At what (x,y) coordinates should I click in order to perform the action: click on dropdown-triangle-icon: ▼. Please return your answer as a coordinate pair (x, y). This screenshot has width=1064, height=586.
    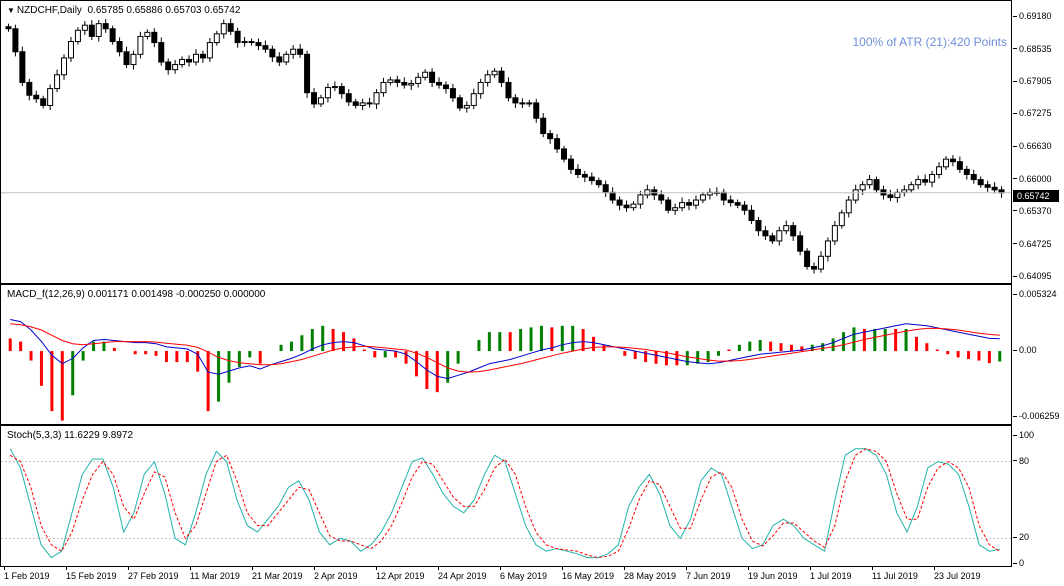
    Looking at the image, I should click on (11, 10).